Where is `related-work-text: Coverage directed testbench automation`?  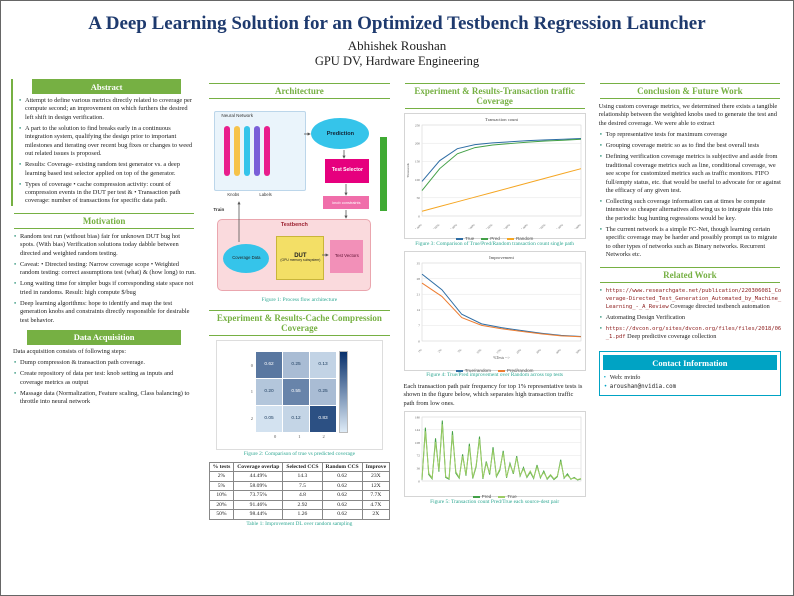
related-work-text: Coverage directed testbench automation is located at coordinates (720, 306).